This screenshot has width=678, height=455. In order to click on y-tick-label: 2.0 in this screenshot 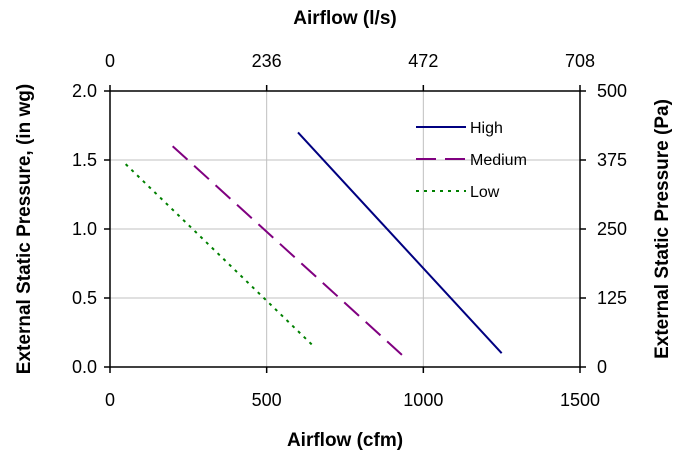, I will do `click(84, 91)`.